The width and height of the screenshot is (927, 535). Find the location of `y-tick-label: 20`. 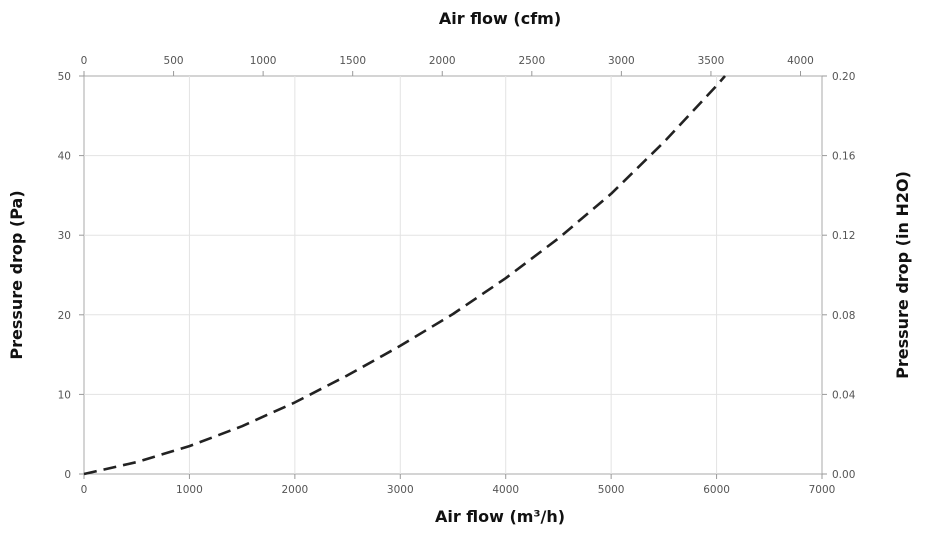

y-tick-label: 20 is located at coordinates (64, 316).